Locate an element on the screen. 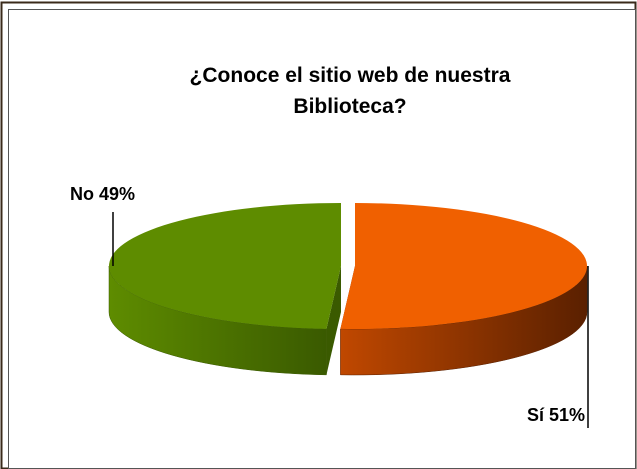  data-label: Sí 51% is located at coordinates (556, 415).